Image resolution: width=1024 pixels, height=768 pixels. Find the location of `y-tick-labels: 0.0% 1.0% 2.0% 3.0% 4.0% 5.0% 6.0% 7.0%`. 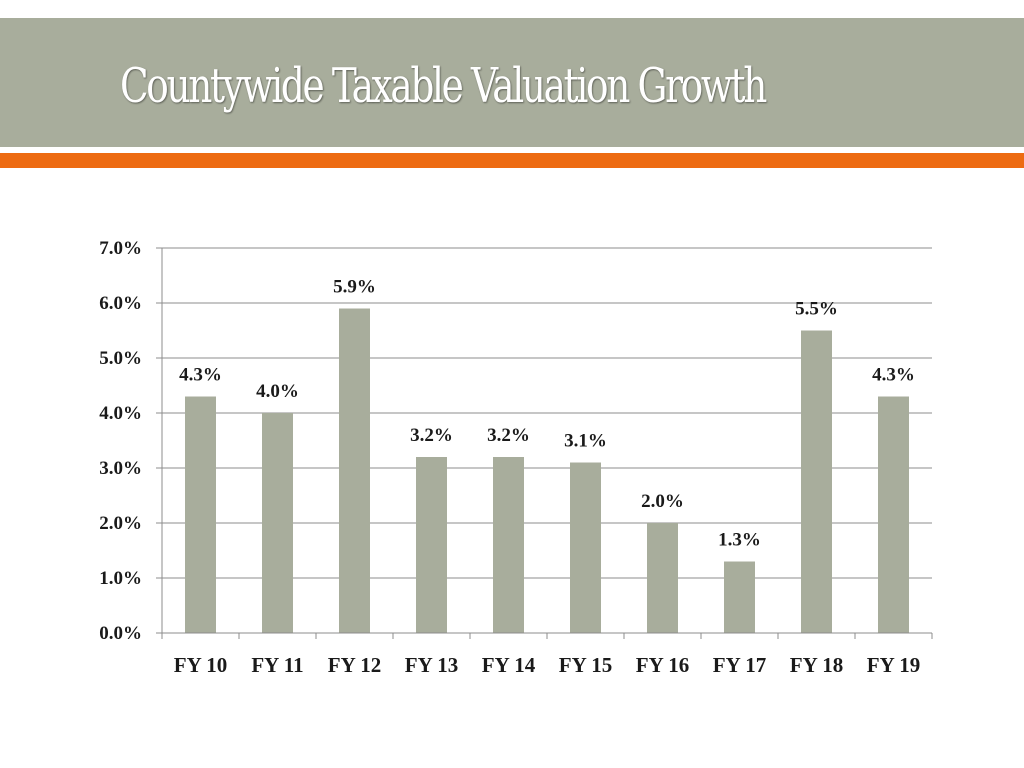

y-tick-labels: 0.0% 1.0% 2.0% 3.0% 4.0% 5.0% 6.0% 7.0% is located at coordinates (120, 441).